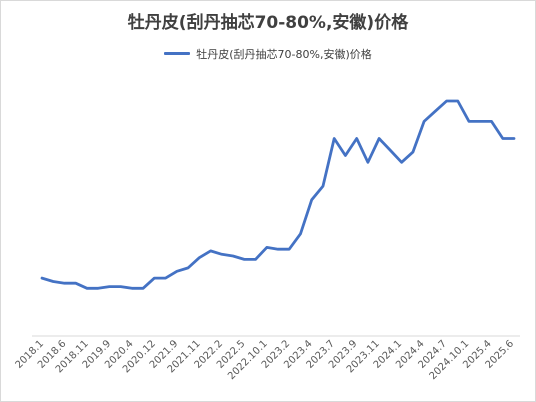 The height and width of the screenshot is (402, 536). What do you see at coordinates (268, 23) in the screenshot?
I see `chart-title: 牡丹皮(刮丹抽芯70-80%,安徽)价格` at bounding box center [268, 23].